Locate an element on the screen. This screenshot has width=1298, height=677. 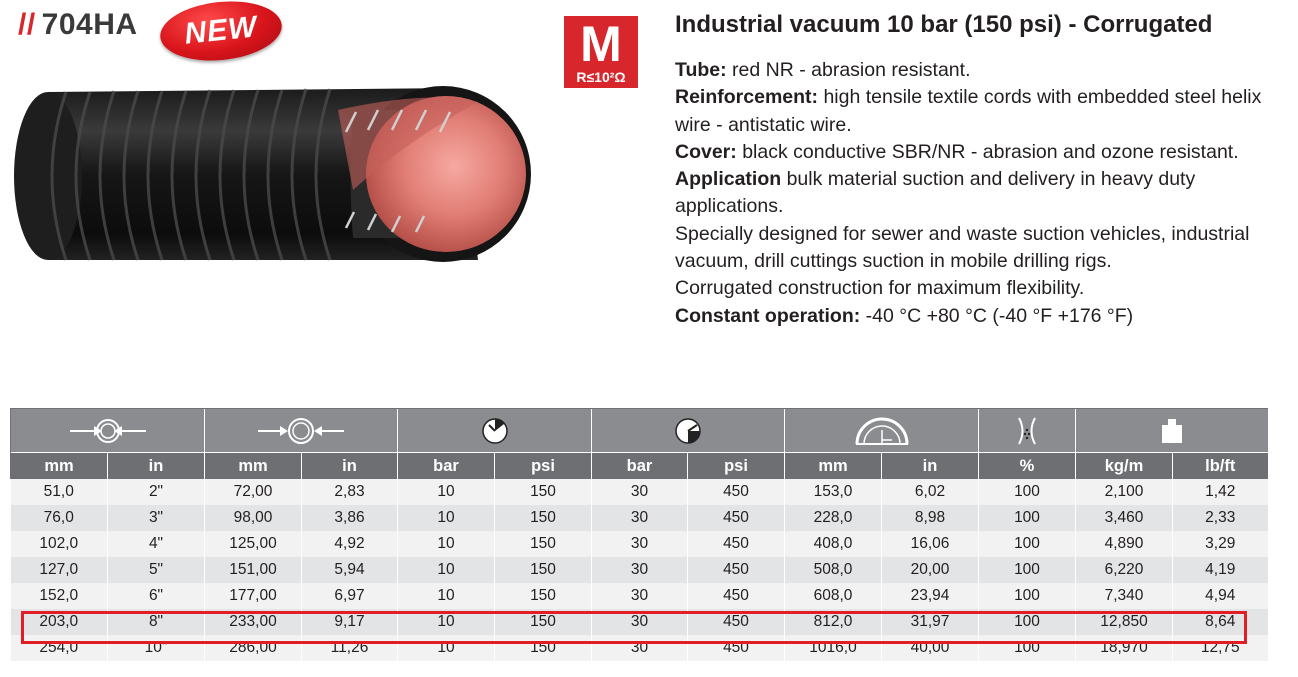
code-text: 704HA is located at coordinates (89, 24).